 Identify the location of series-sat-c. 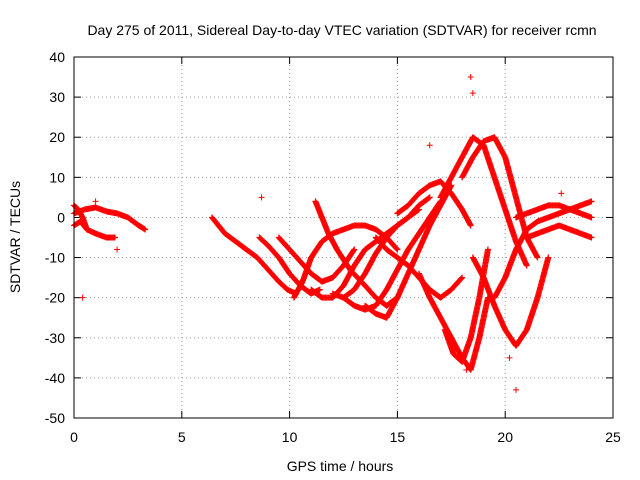
(80, 217).